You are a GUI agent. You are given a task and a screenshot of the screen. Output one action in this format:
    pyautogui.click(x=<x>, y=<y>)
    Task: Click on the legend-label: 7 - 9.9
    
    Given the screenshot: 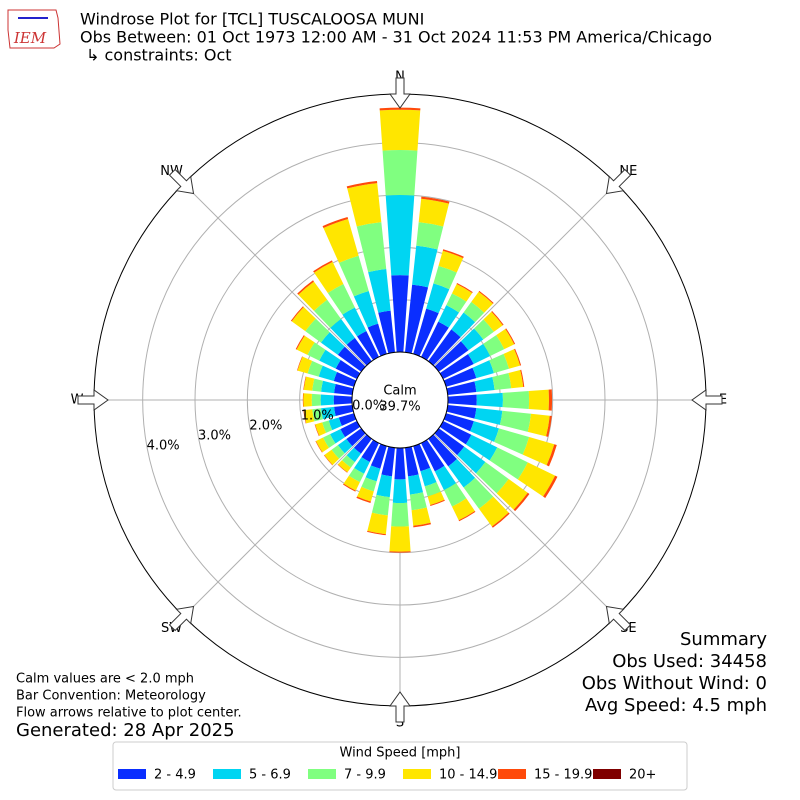 What is the action you would take?
    pyautogui.click(x=365, y=775)
    